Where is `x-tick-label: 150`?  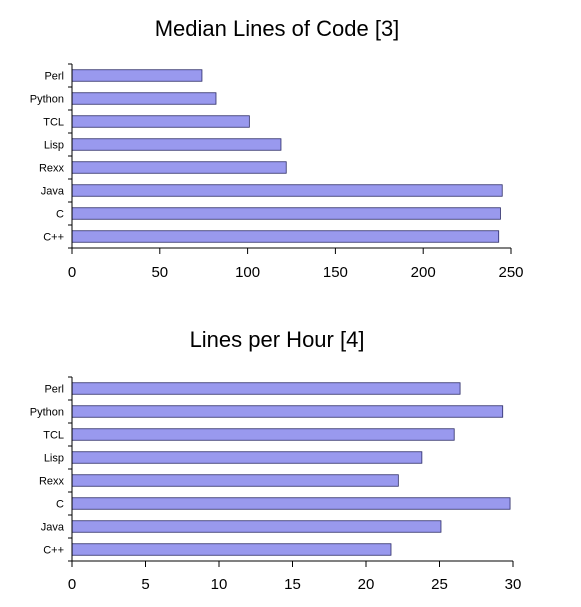
x-tick-label: 150 is located at coordinates (335, 272).